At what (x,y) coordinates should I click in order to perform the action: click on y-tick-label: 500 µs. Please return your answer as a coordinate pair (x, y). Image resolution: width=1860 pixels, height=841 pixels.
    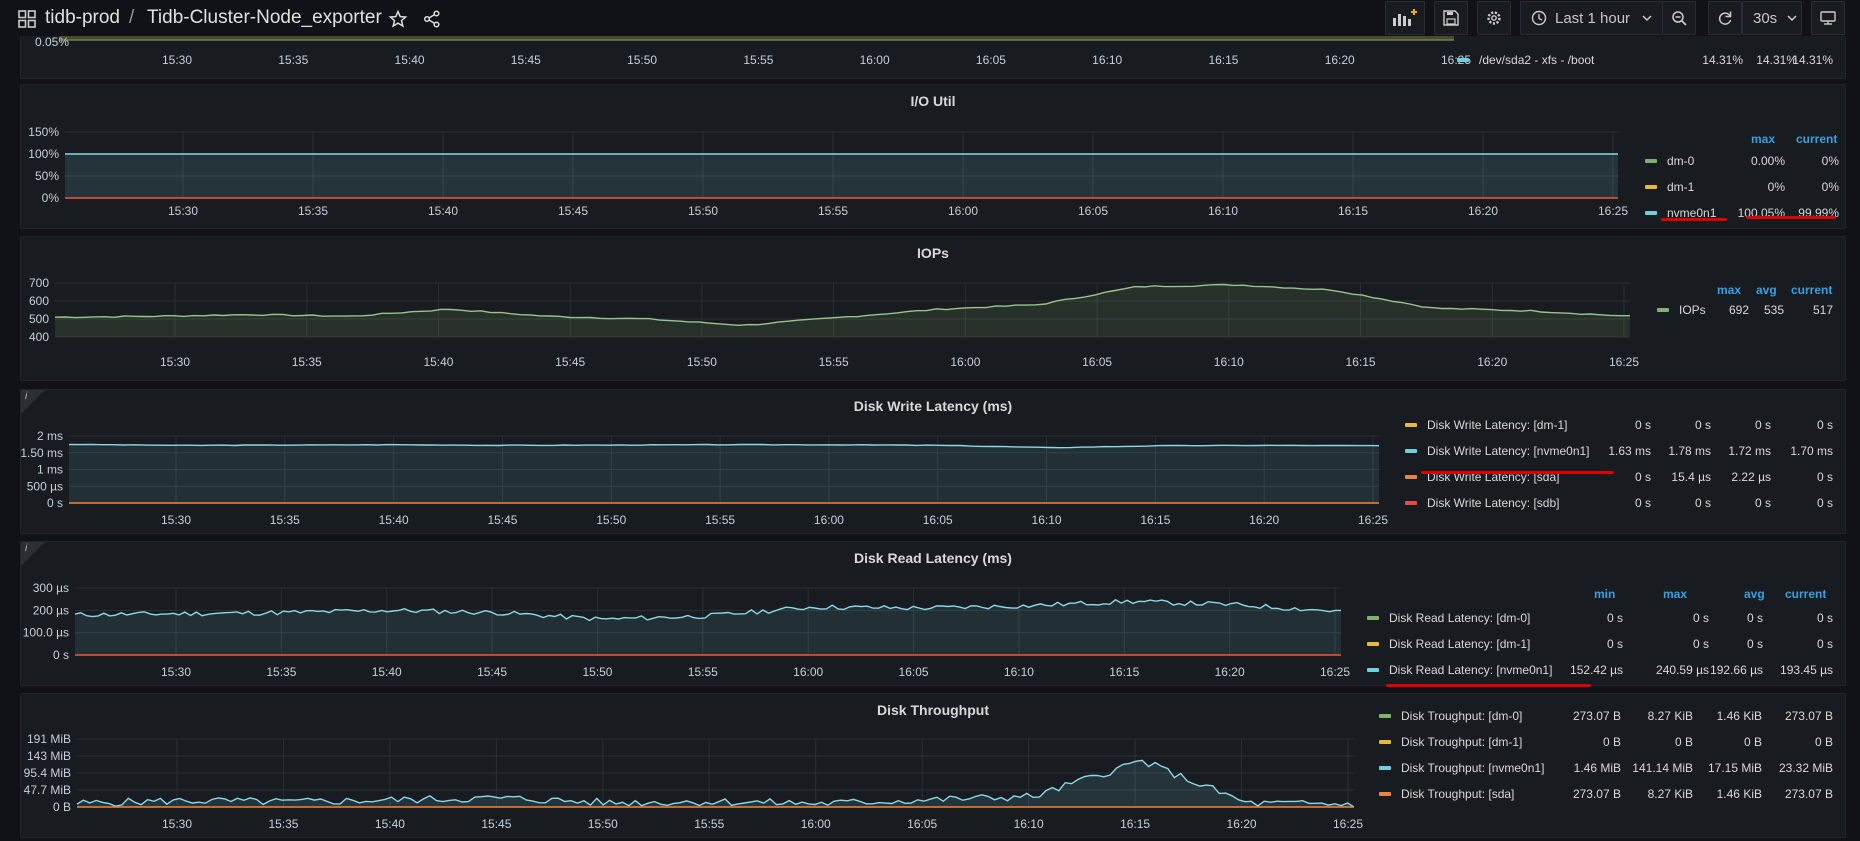
    Looking at the image, I should click on (45, 486).